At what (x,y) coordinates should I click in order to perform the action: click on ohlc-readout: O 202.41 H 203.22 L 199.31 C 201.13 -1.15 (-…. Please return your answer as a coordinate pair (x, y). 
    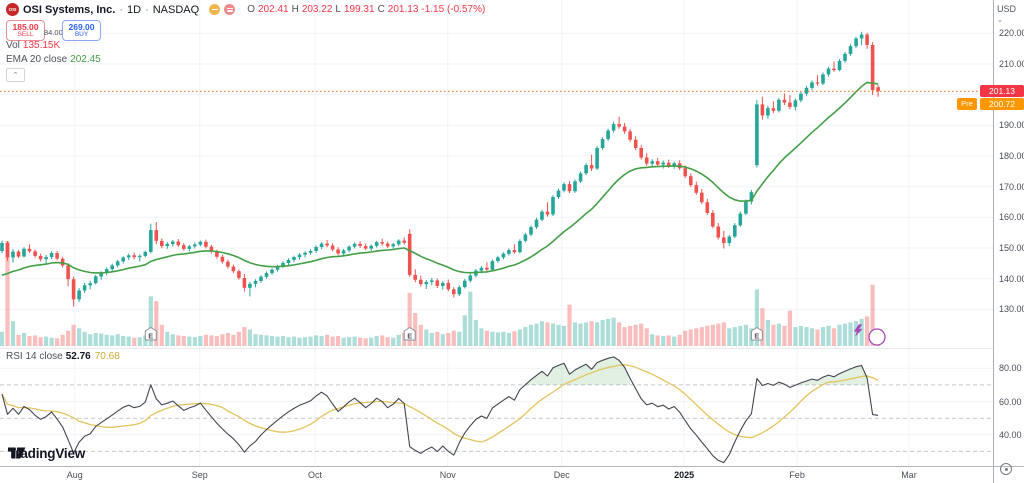
    Looking at the image, I should click on (366, 9).